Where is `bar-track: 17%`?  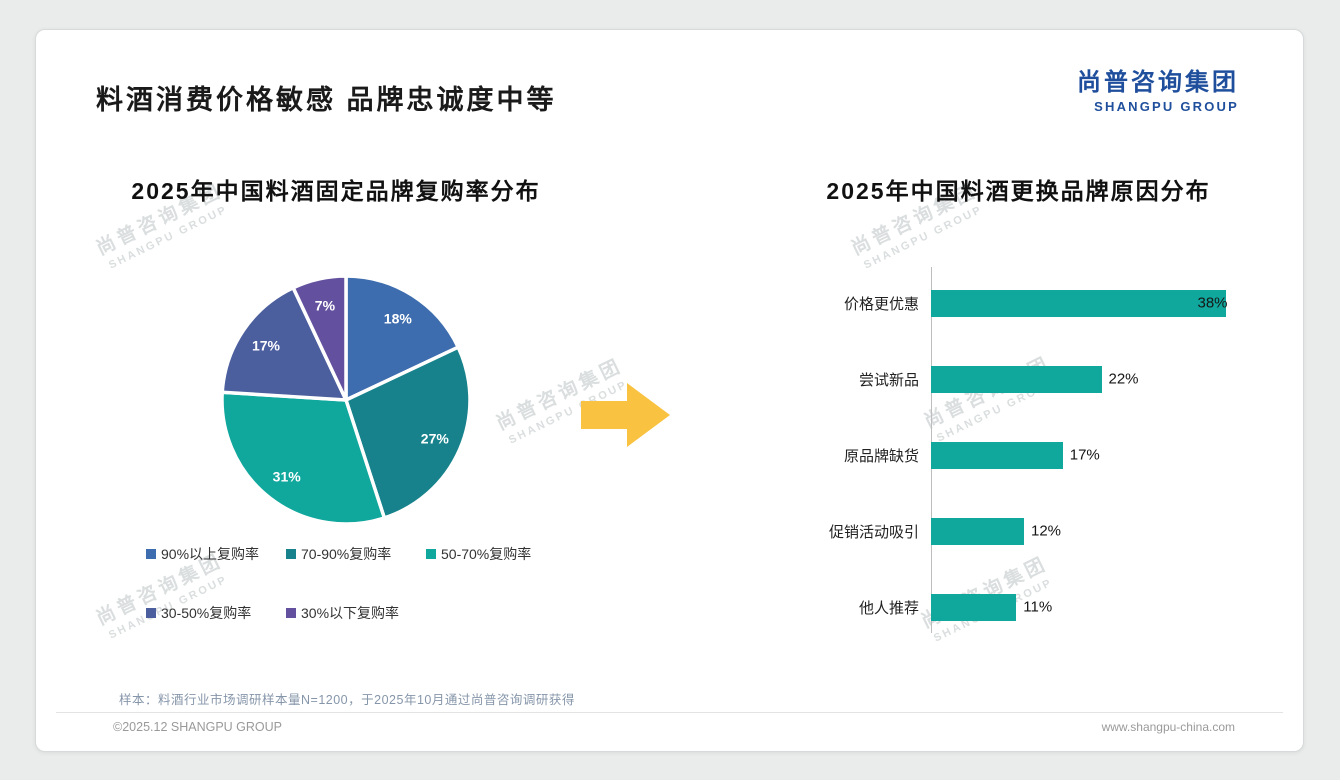
bar-track: 17% is located at coordinates (1086, 455).